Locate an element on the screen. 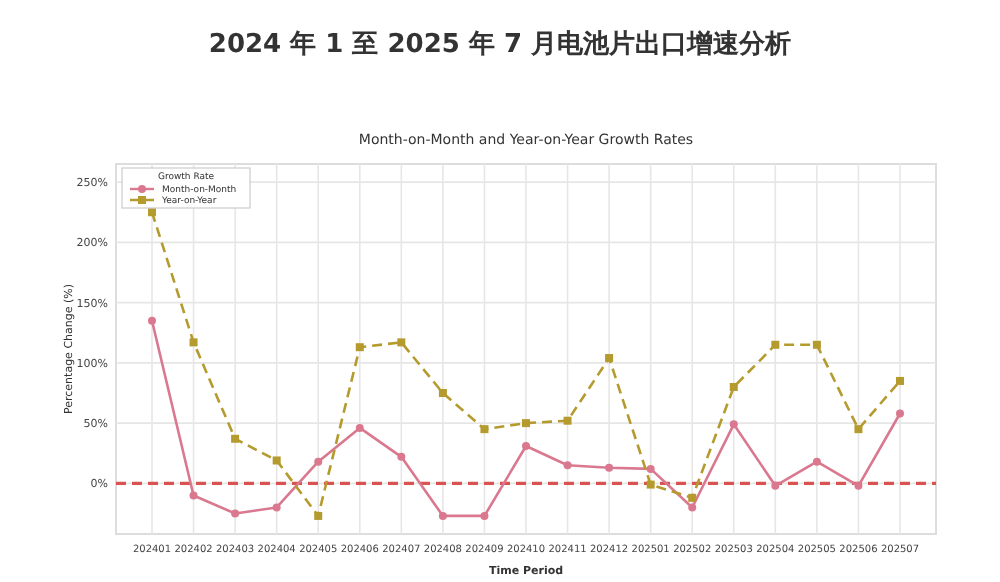 The width and height of the screenshot is (1000, 582). chart-title: 2024 年 1 至 2025 年 7 月电池片出口增速分析 is located at coordinates (500, 45).